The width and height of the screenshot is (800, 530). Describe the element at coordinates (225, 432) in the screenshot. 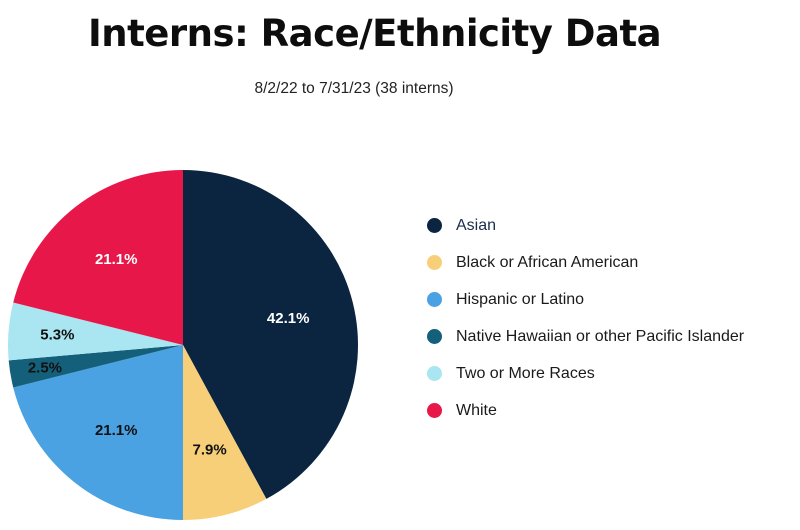

I see `pie-slice-black-or-african-american` at that location.